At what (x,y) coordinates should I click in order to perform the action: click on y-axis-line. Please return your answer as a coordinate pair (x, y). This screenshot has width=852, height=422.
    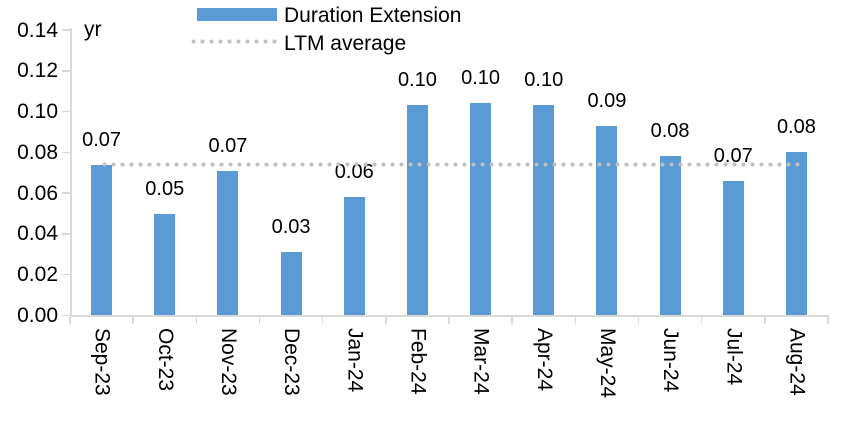
    Looking at the image, I should click on (71, 172).